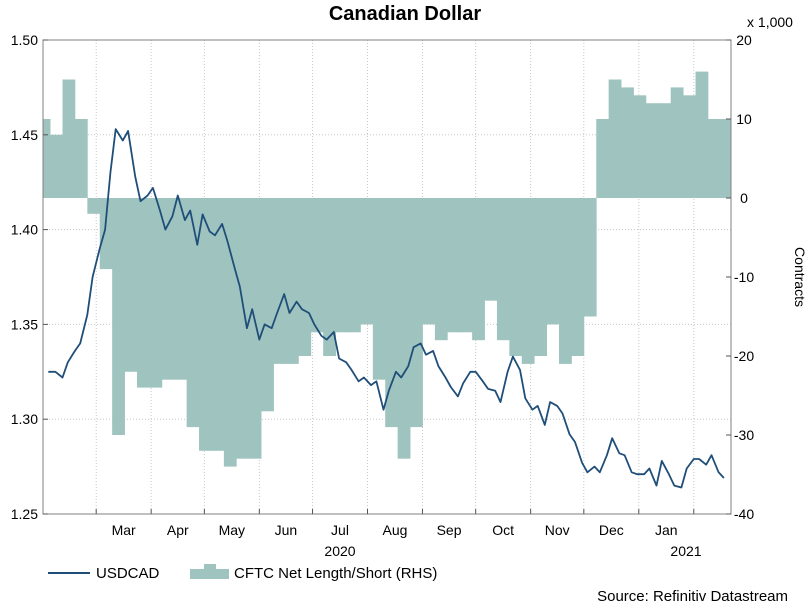 The height and width of the screenshot is (605, 808). Describe the element at coordinates (744, 435) in the screenshot. I see `right-tick-label: -30` at that location.